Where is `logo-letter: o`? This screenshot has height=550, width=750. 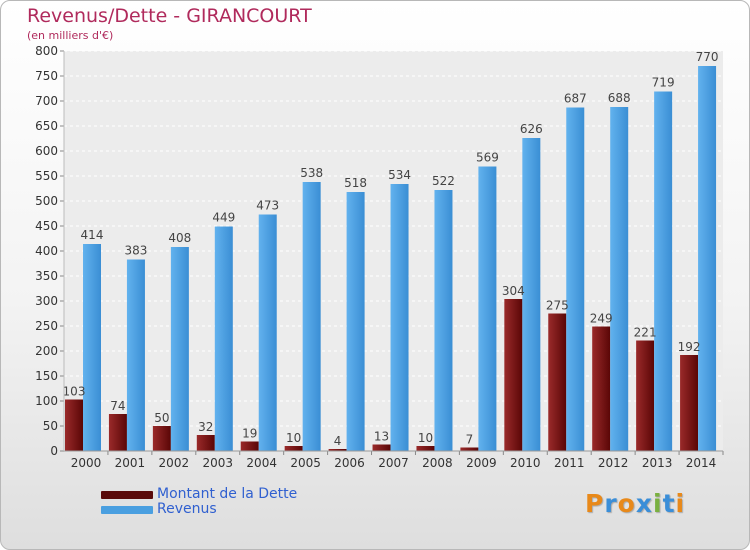 logo-letter: o is located at coordinates (626, 503).